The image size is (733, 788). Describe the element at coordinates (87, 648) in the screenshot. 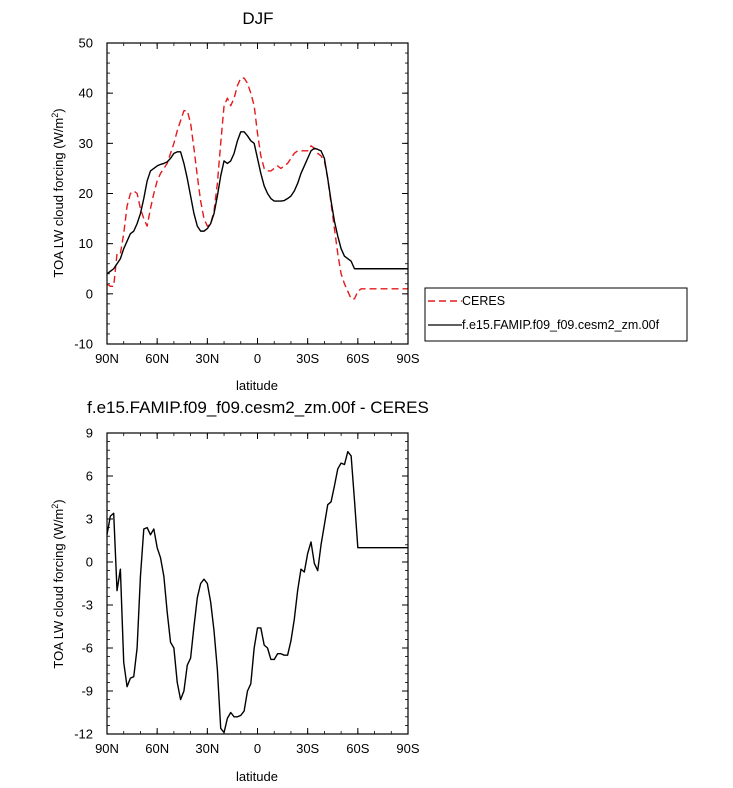

I see `bottom-y-tick-label: -6` at that location.